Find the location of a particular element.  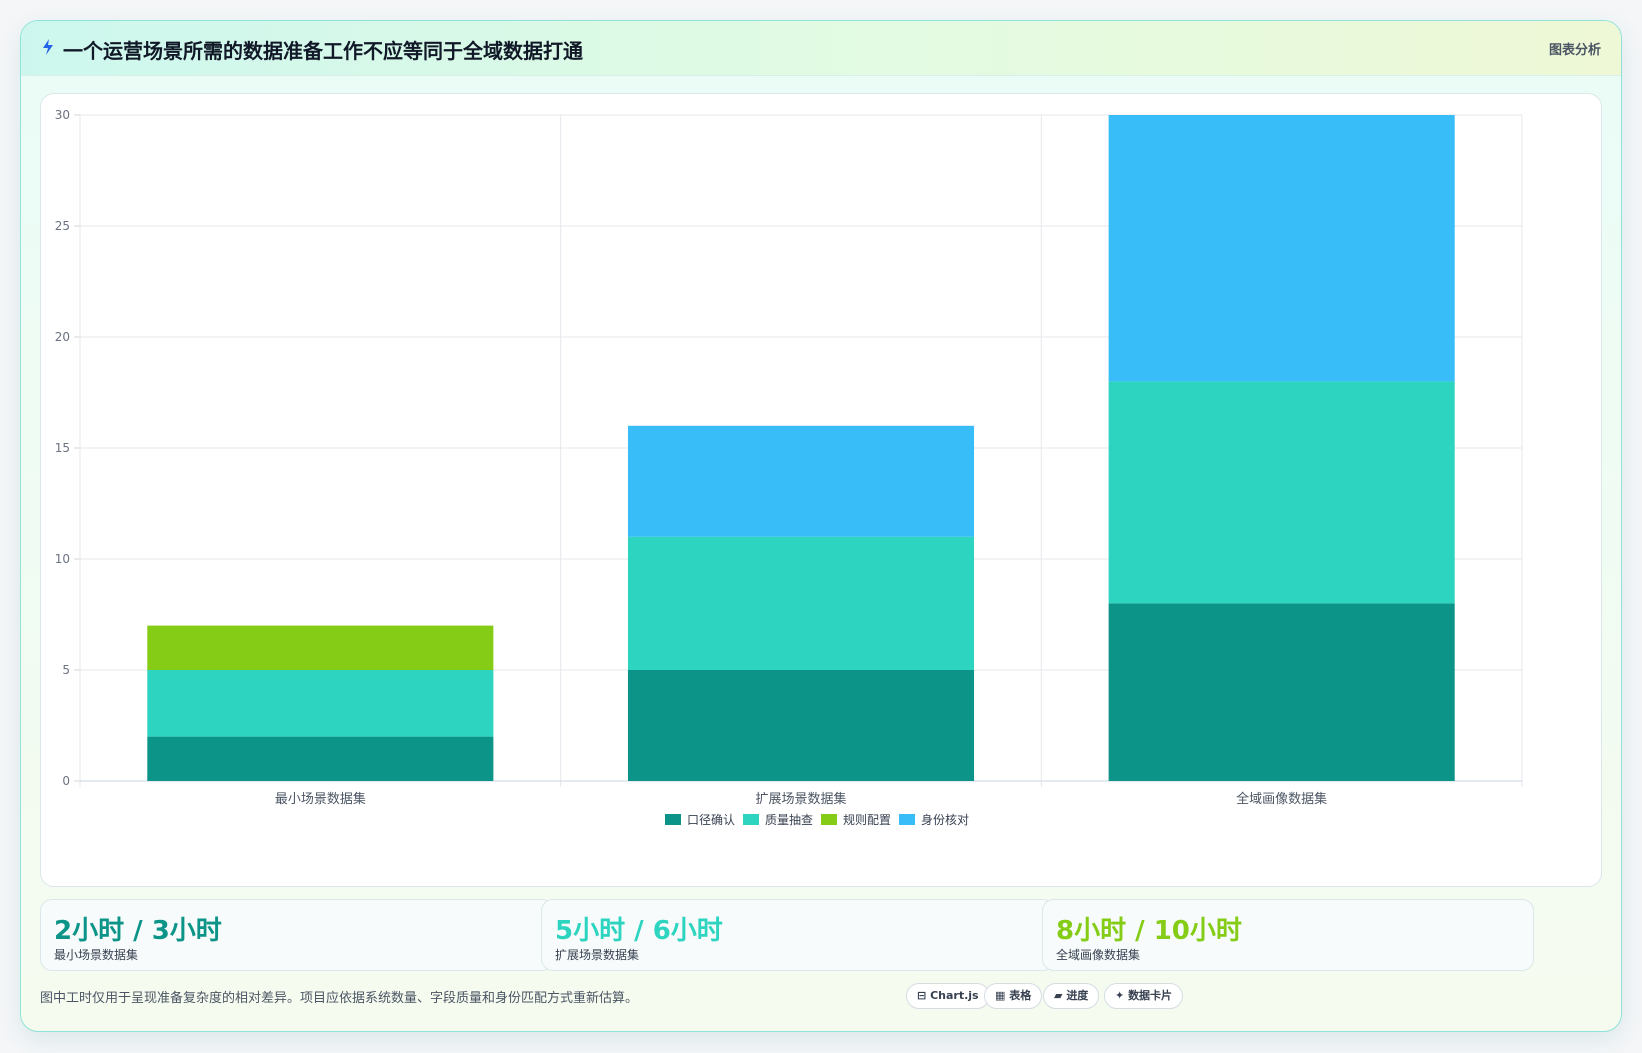

stat-label: 全域画像数据集 is located at coordinates (1098, 955).